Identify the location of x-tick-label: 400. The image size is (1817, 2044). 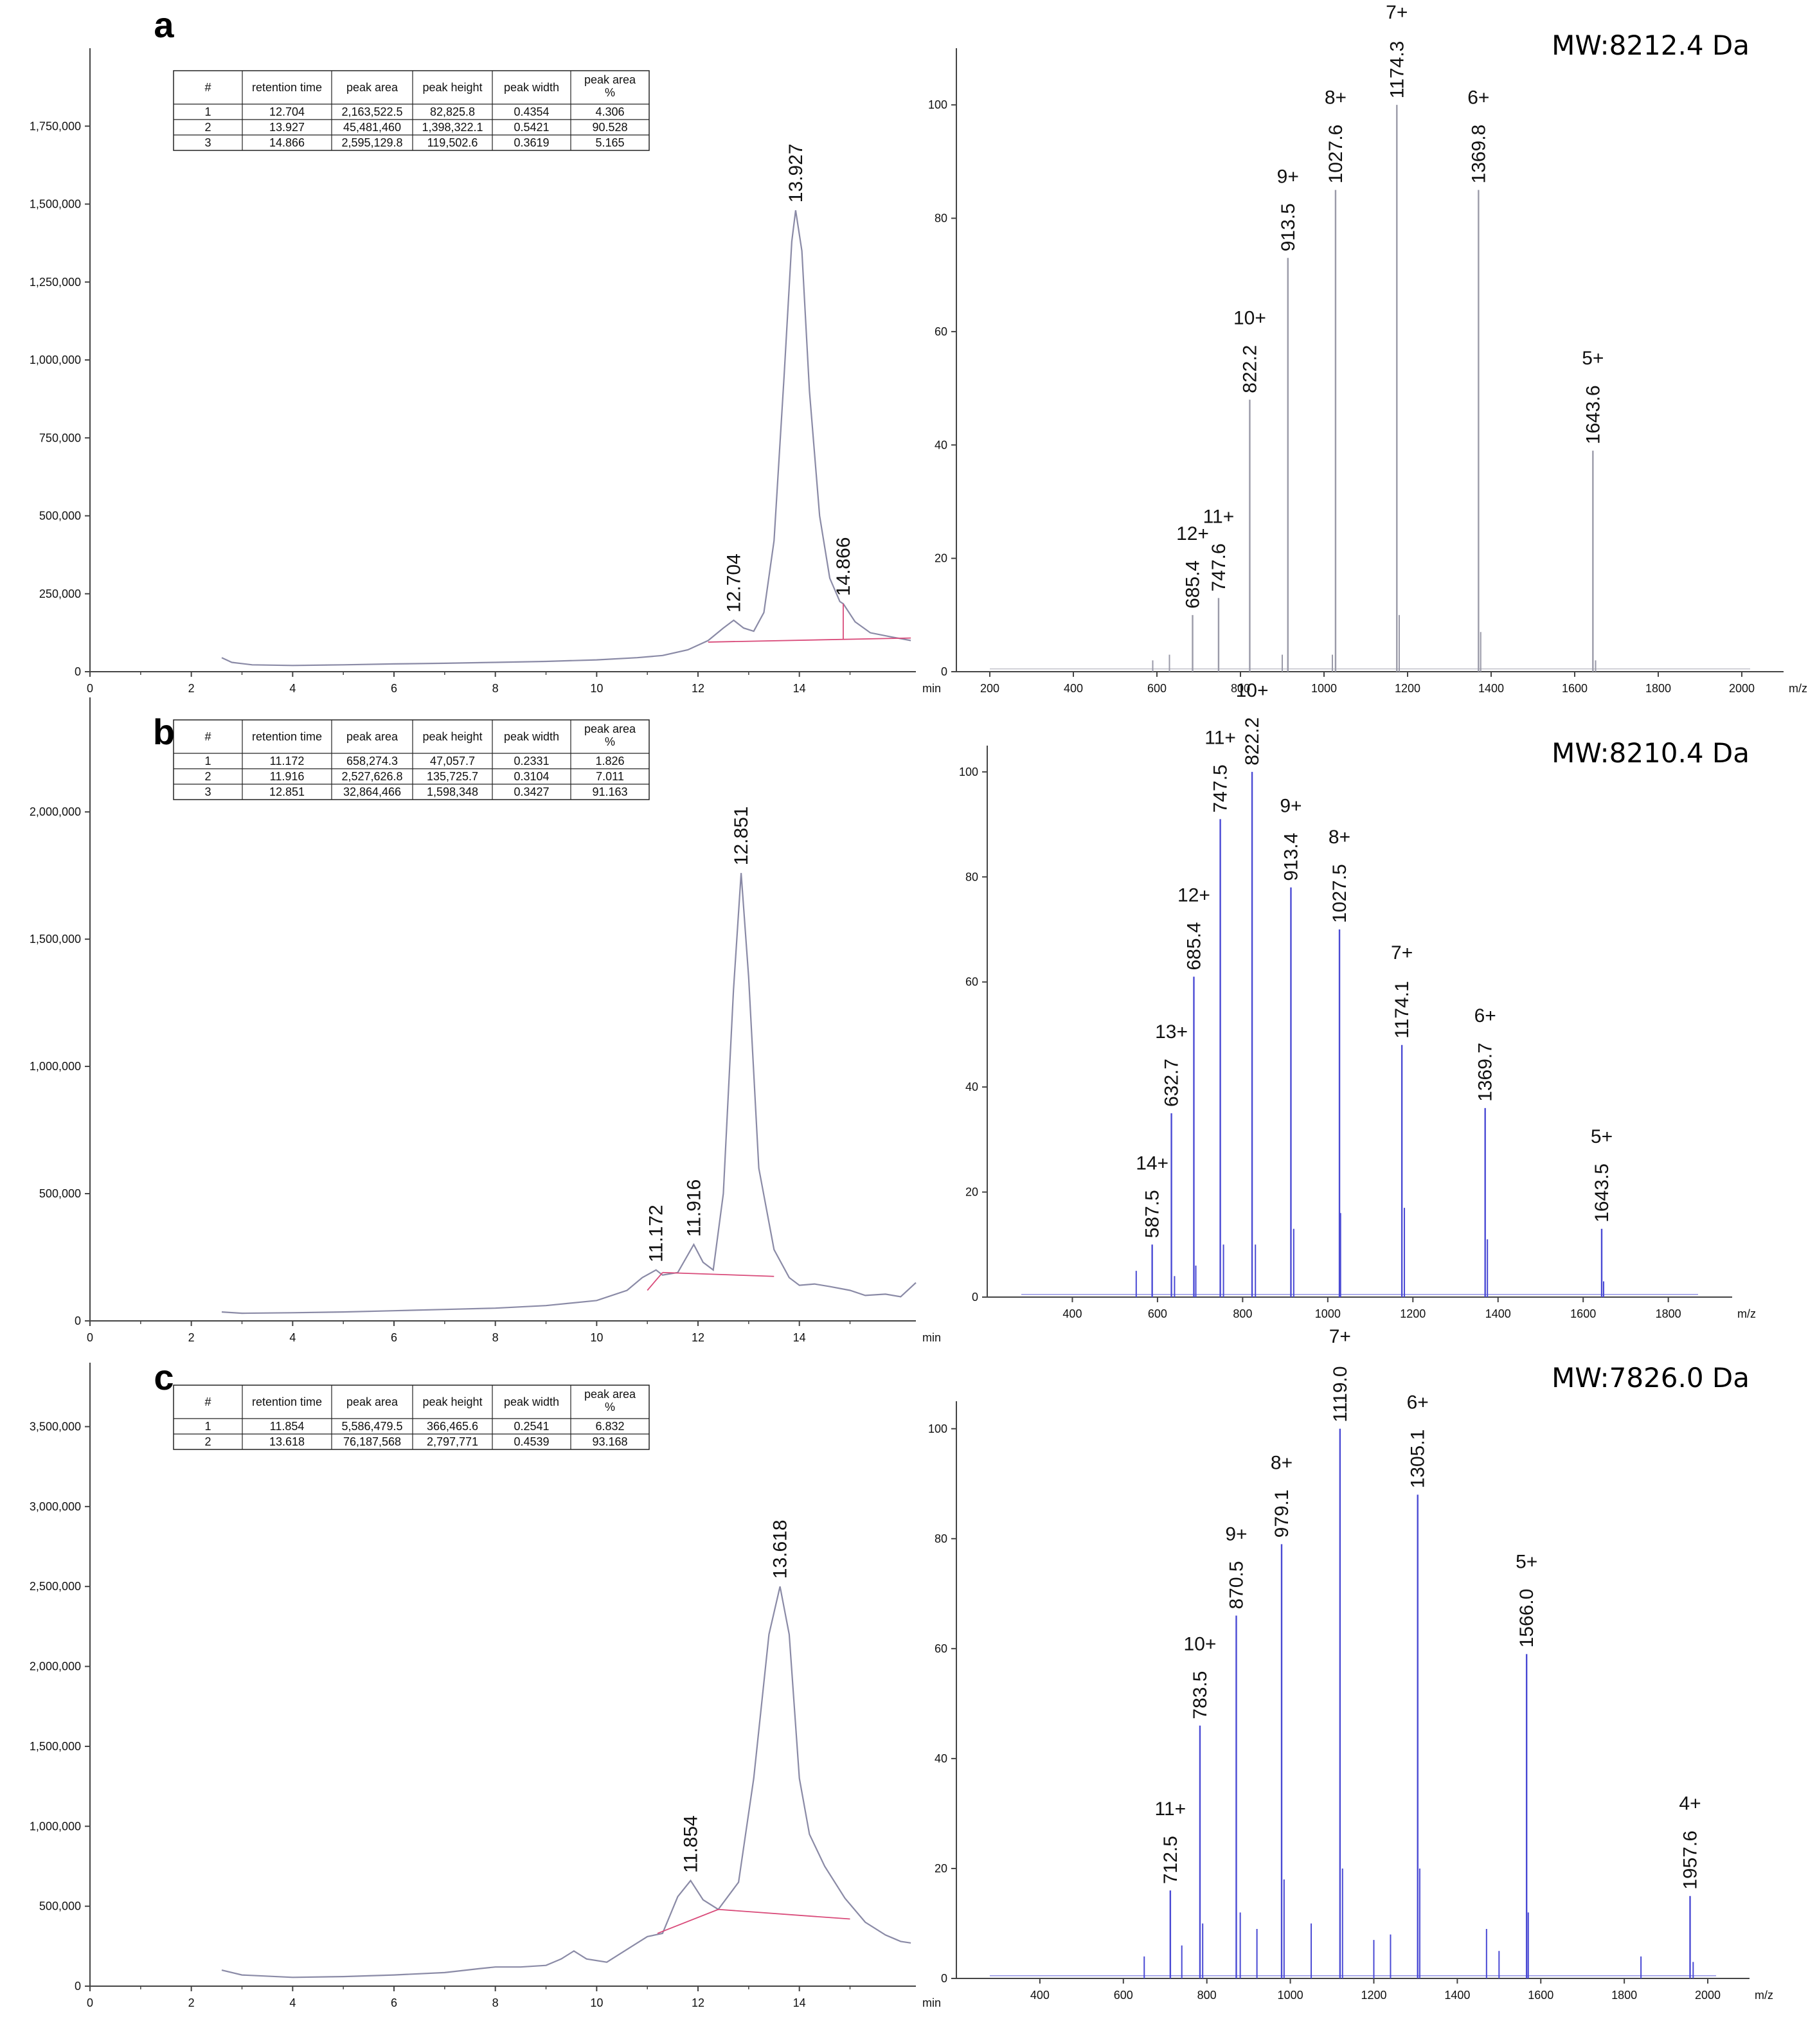
(1040, 1995).